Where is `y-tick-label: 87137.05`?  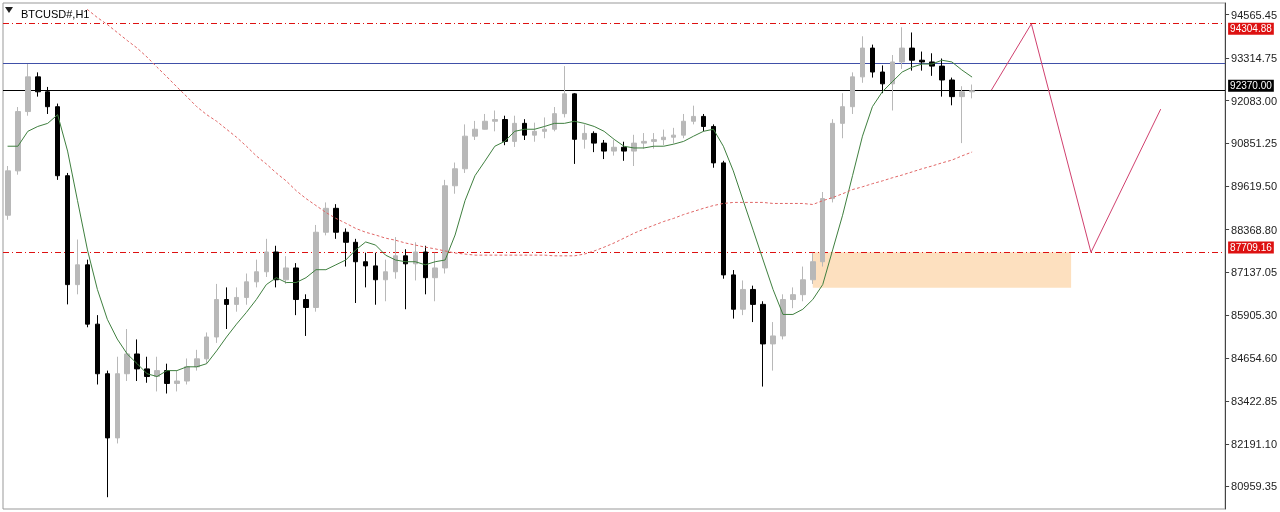 y-tick-label: 87137.05 is located at coordinates (1254, 272).